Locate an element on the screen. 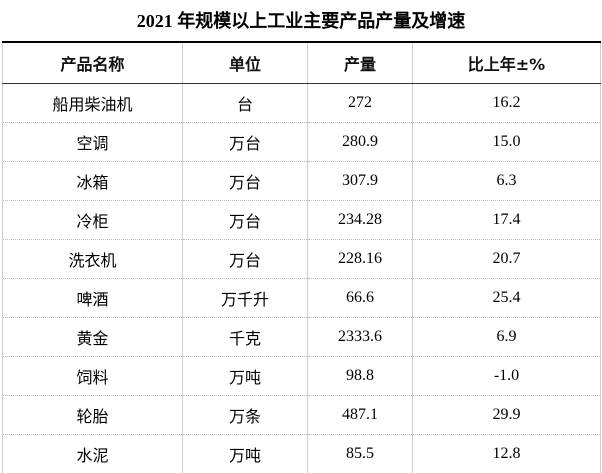 This screenshot has width=602, height=473. table-cell: 15.0 is located at coordinates (507, 142).